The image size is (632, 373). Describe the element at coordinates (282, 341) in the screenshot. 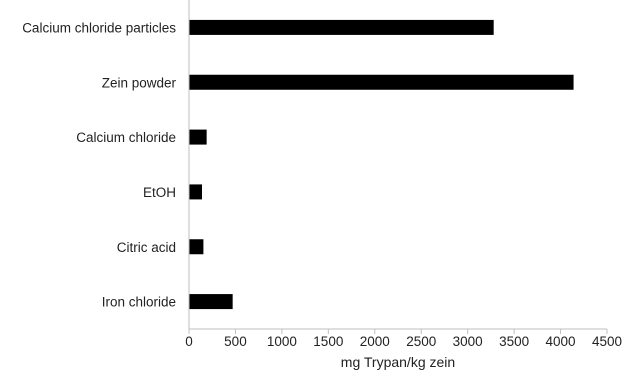

I see `x-tick-label: 1000` at that location.